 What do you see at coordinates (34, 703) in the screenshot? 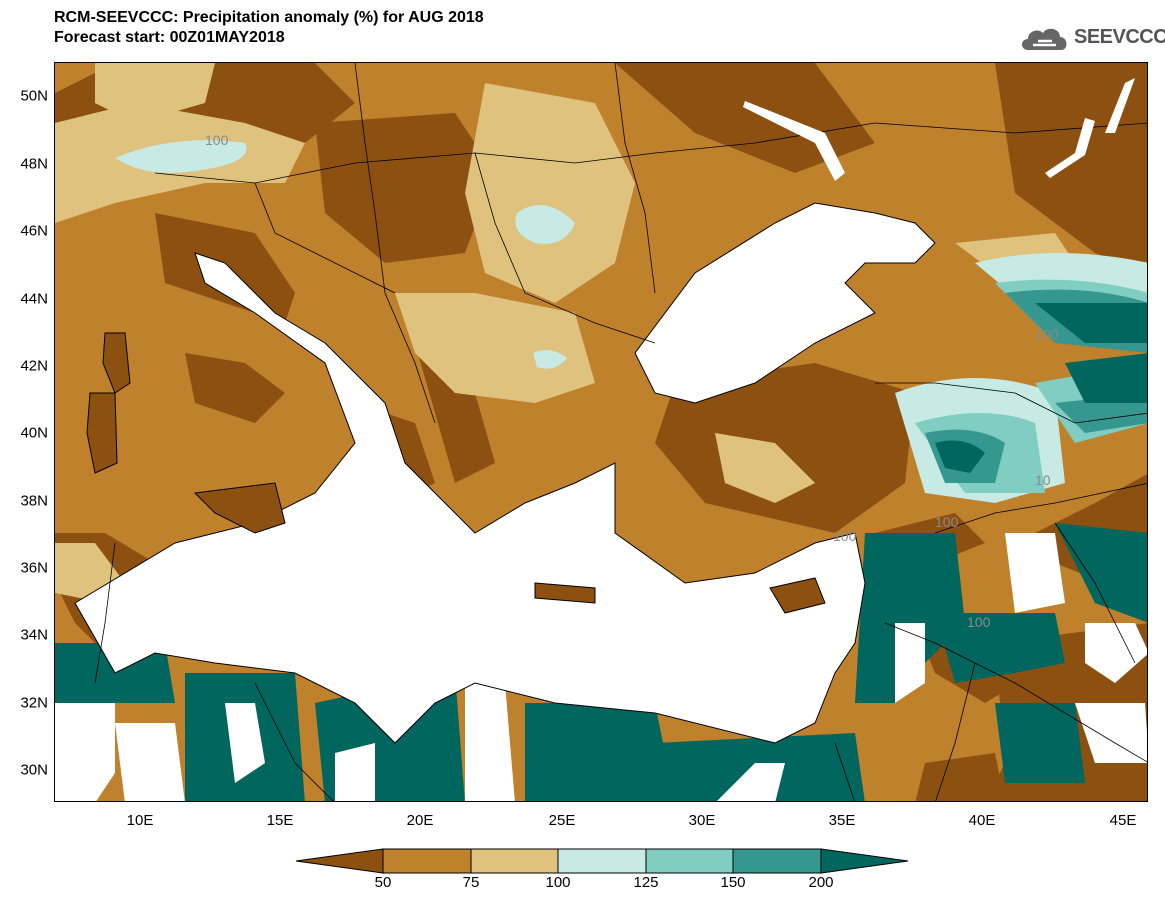
I see `lat-label-32n: 32N` at bounding box center [34, 703].